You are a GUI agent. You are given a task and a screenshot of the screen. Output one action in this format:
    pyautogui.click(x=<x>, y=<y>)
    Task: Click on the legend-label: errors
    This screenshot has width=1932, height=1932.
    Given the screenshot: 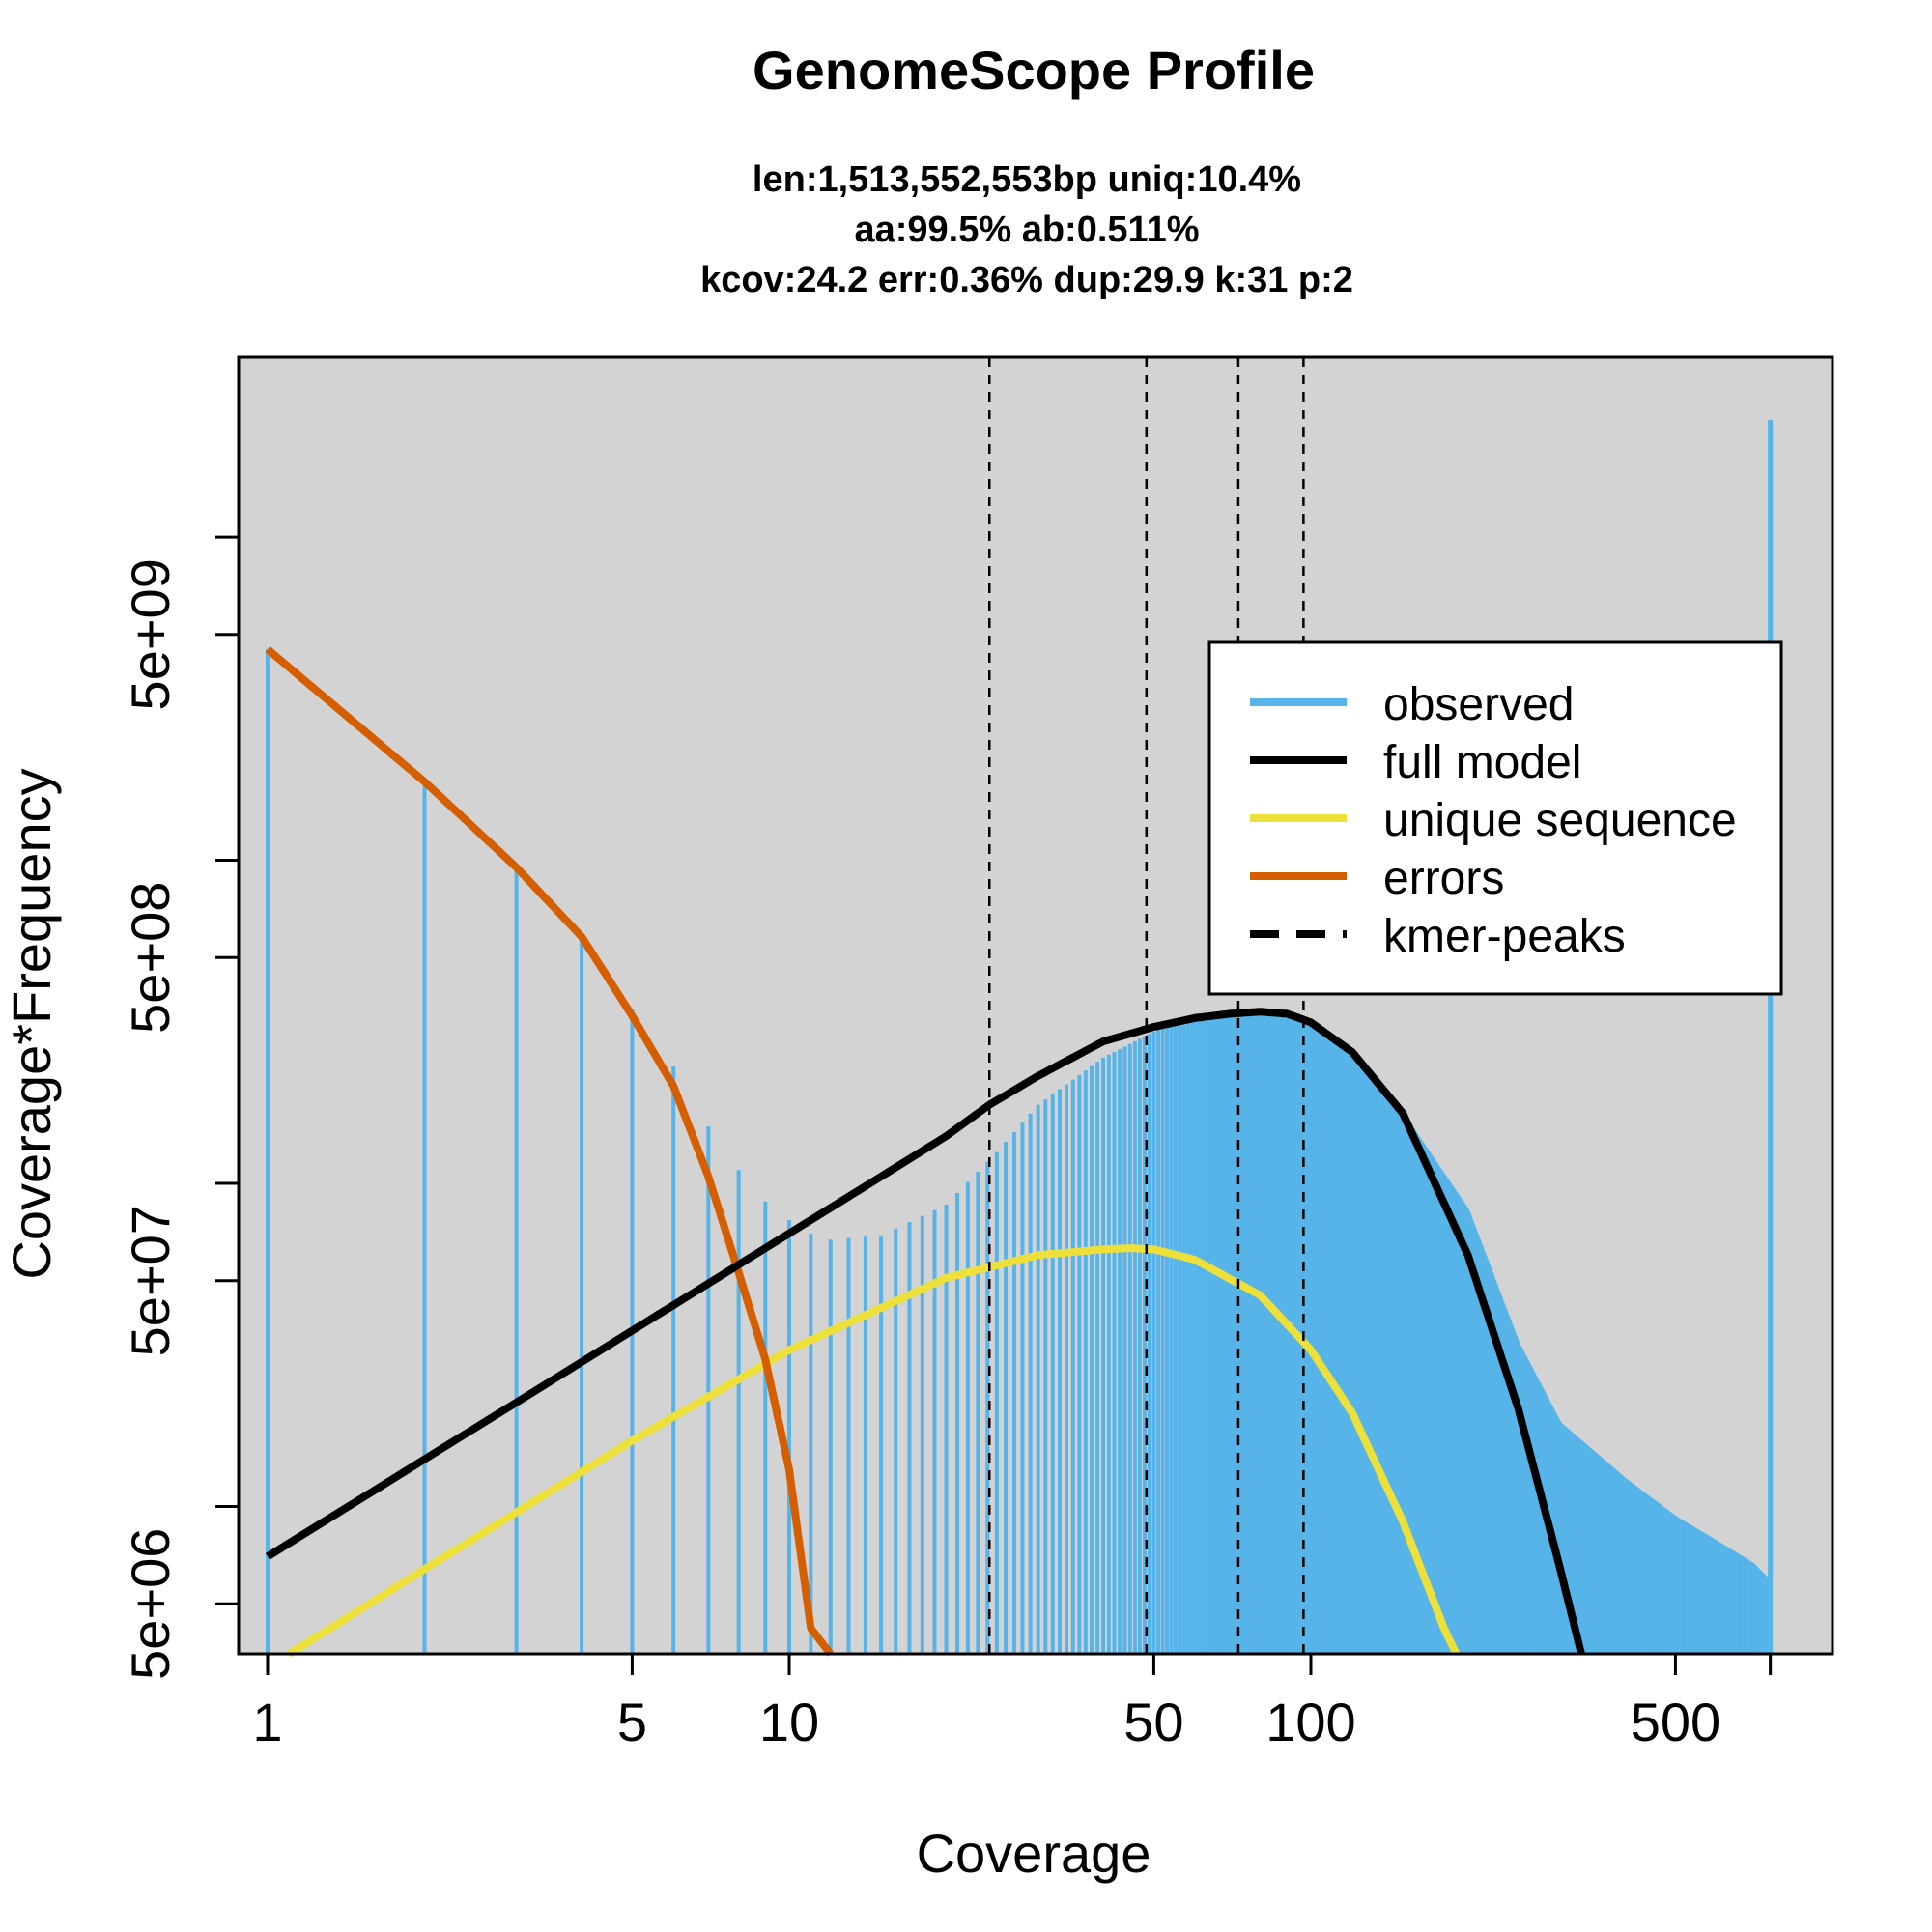 What is the action you would take?
    pyautogui.click(x=1443, y=878)
    